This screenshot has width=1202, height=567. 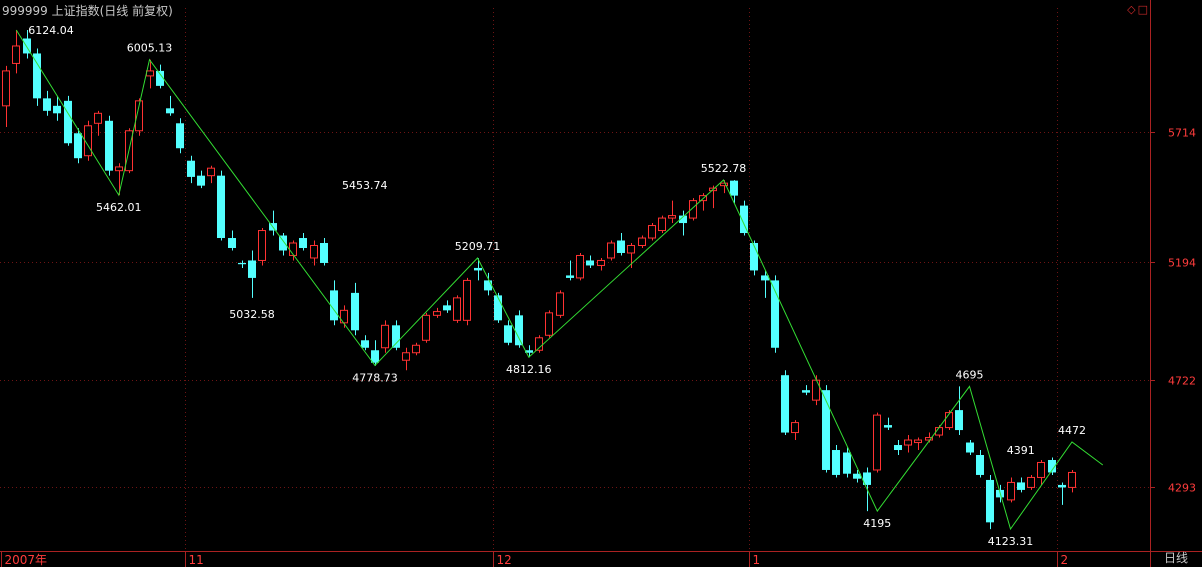 I want to click on turning-point-label: 5462.01, so click(x=119, y=207).